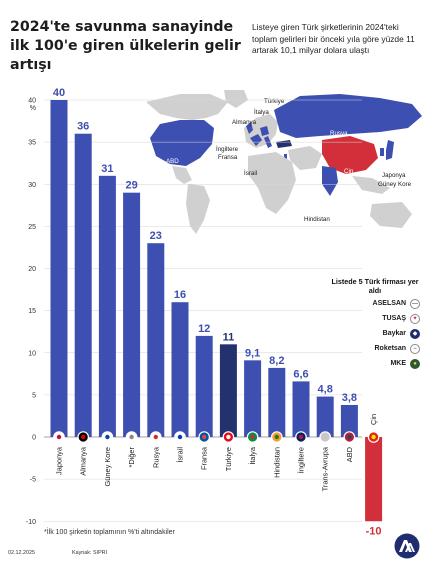 This screenshot has width=426, height=568. I want to click on map-middle-east, so click(305, 158).